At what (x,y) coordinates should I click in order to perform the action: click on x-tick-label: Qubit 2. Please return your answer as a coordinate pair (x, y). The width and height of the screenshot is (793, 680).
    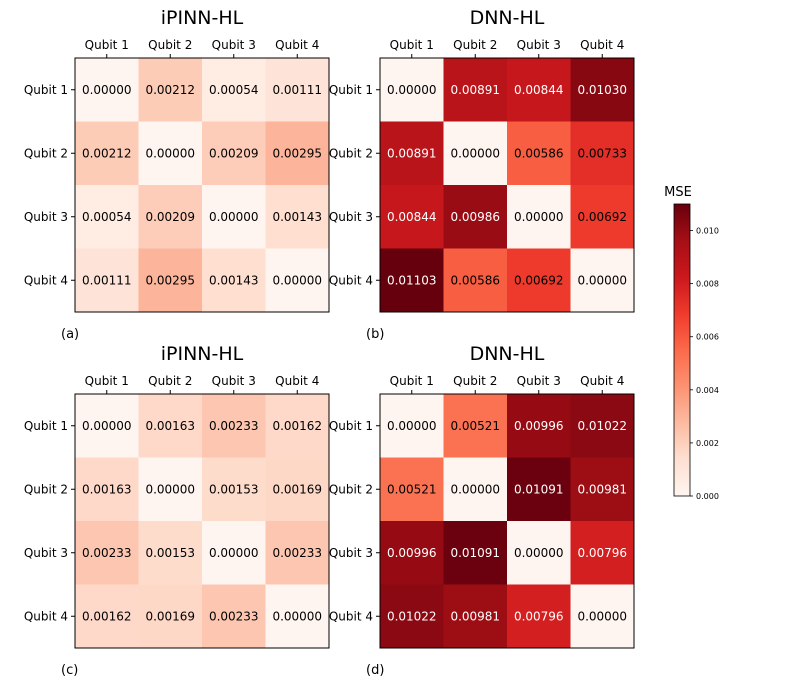
    Looking at the image, I should click on (475, 45).